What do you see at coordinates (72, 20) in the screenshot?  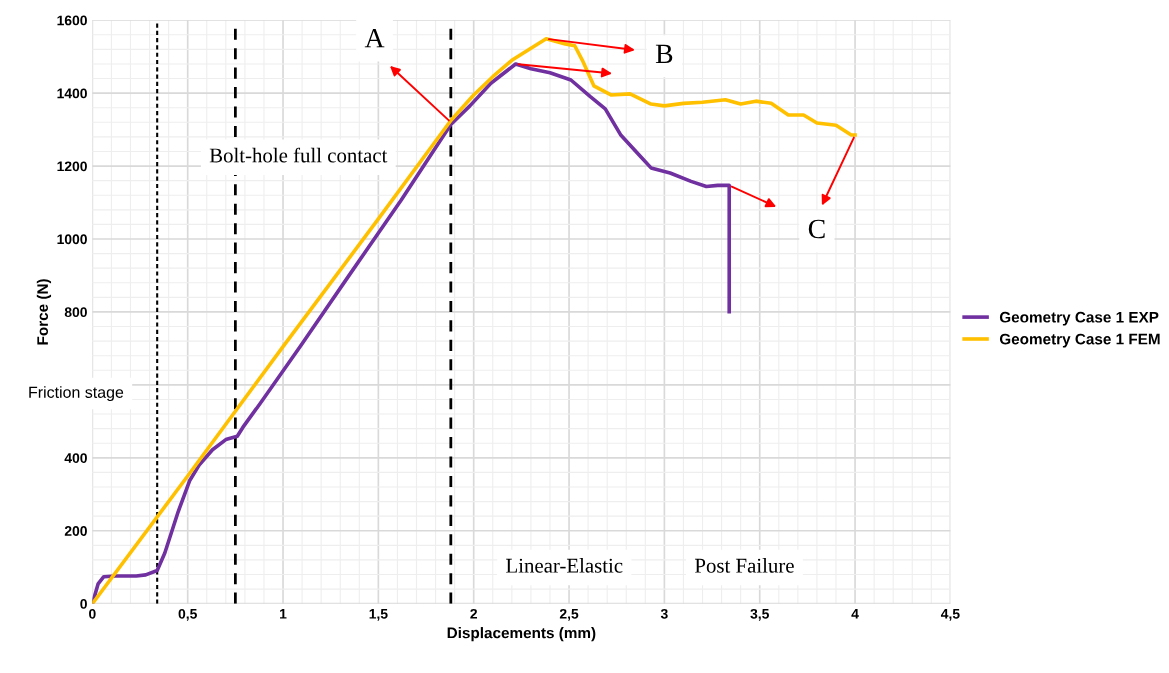 I see `y-tick-label: 1600` at bounding box center [72, 20].